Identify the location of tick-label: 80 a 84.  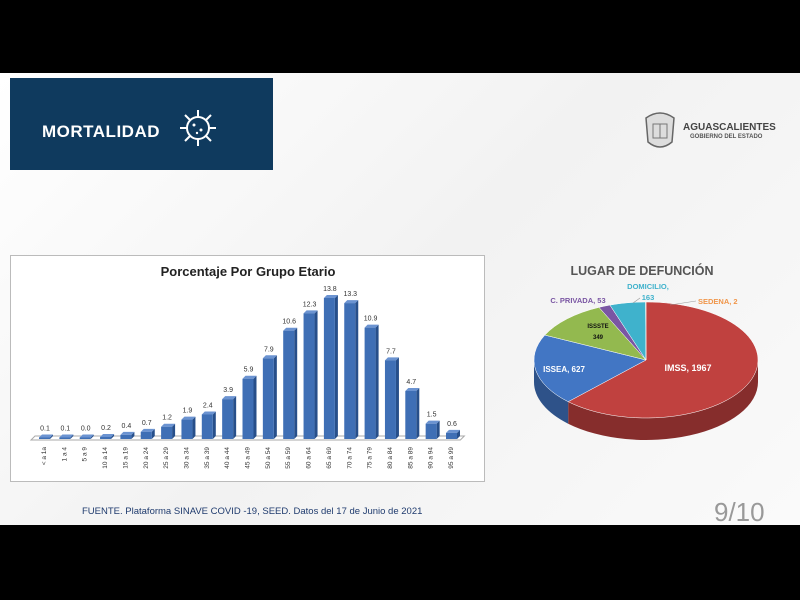
(390, 458).